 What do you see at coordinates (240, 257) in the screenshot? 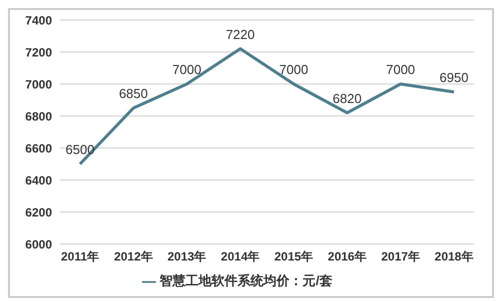
I see `x-tick-label: 2014年` at bounding box center [240, 257].